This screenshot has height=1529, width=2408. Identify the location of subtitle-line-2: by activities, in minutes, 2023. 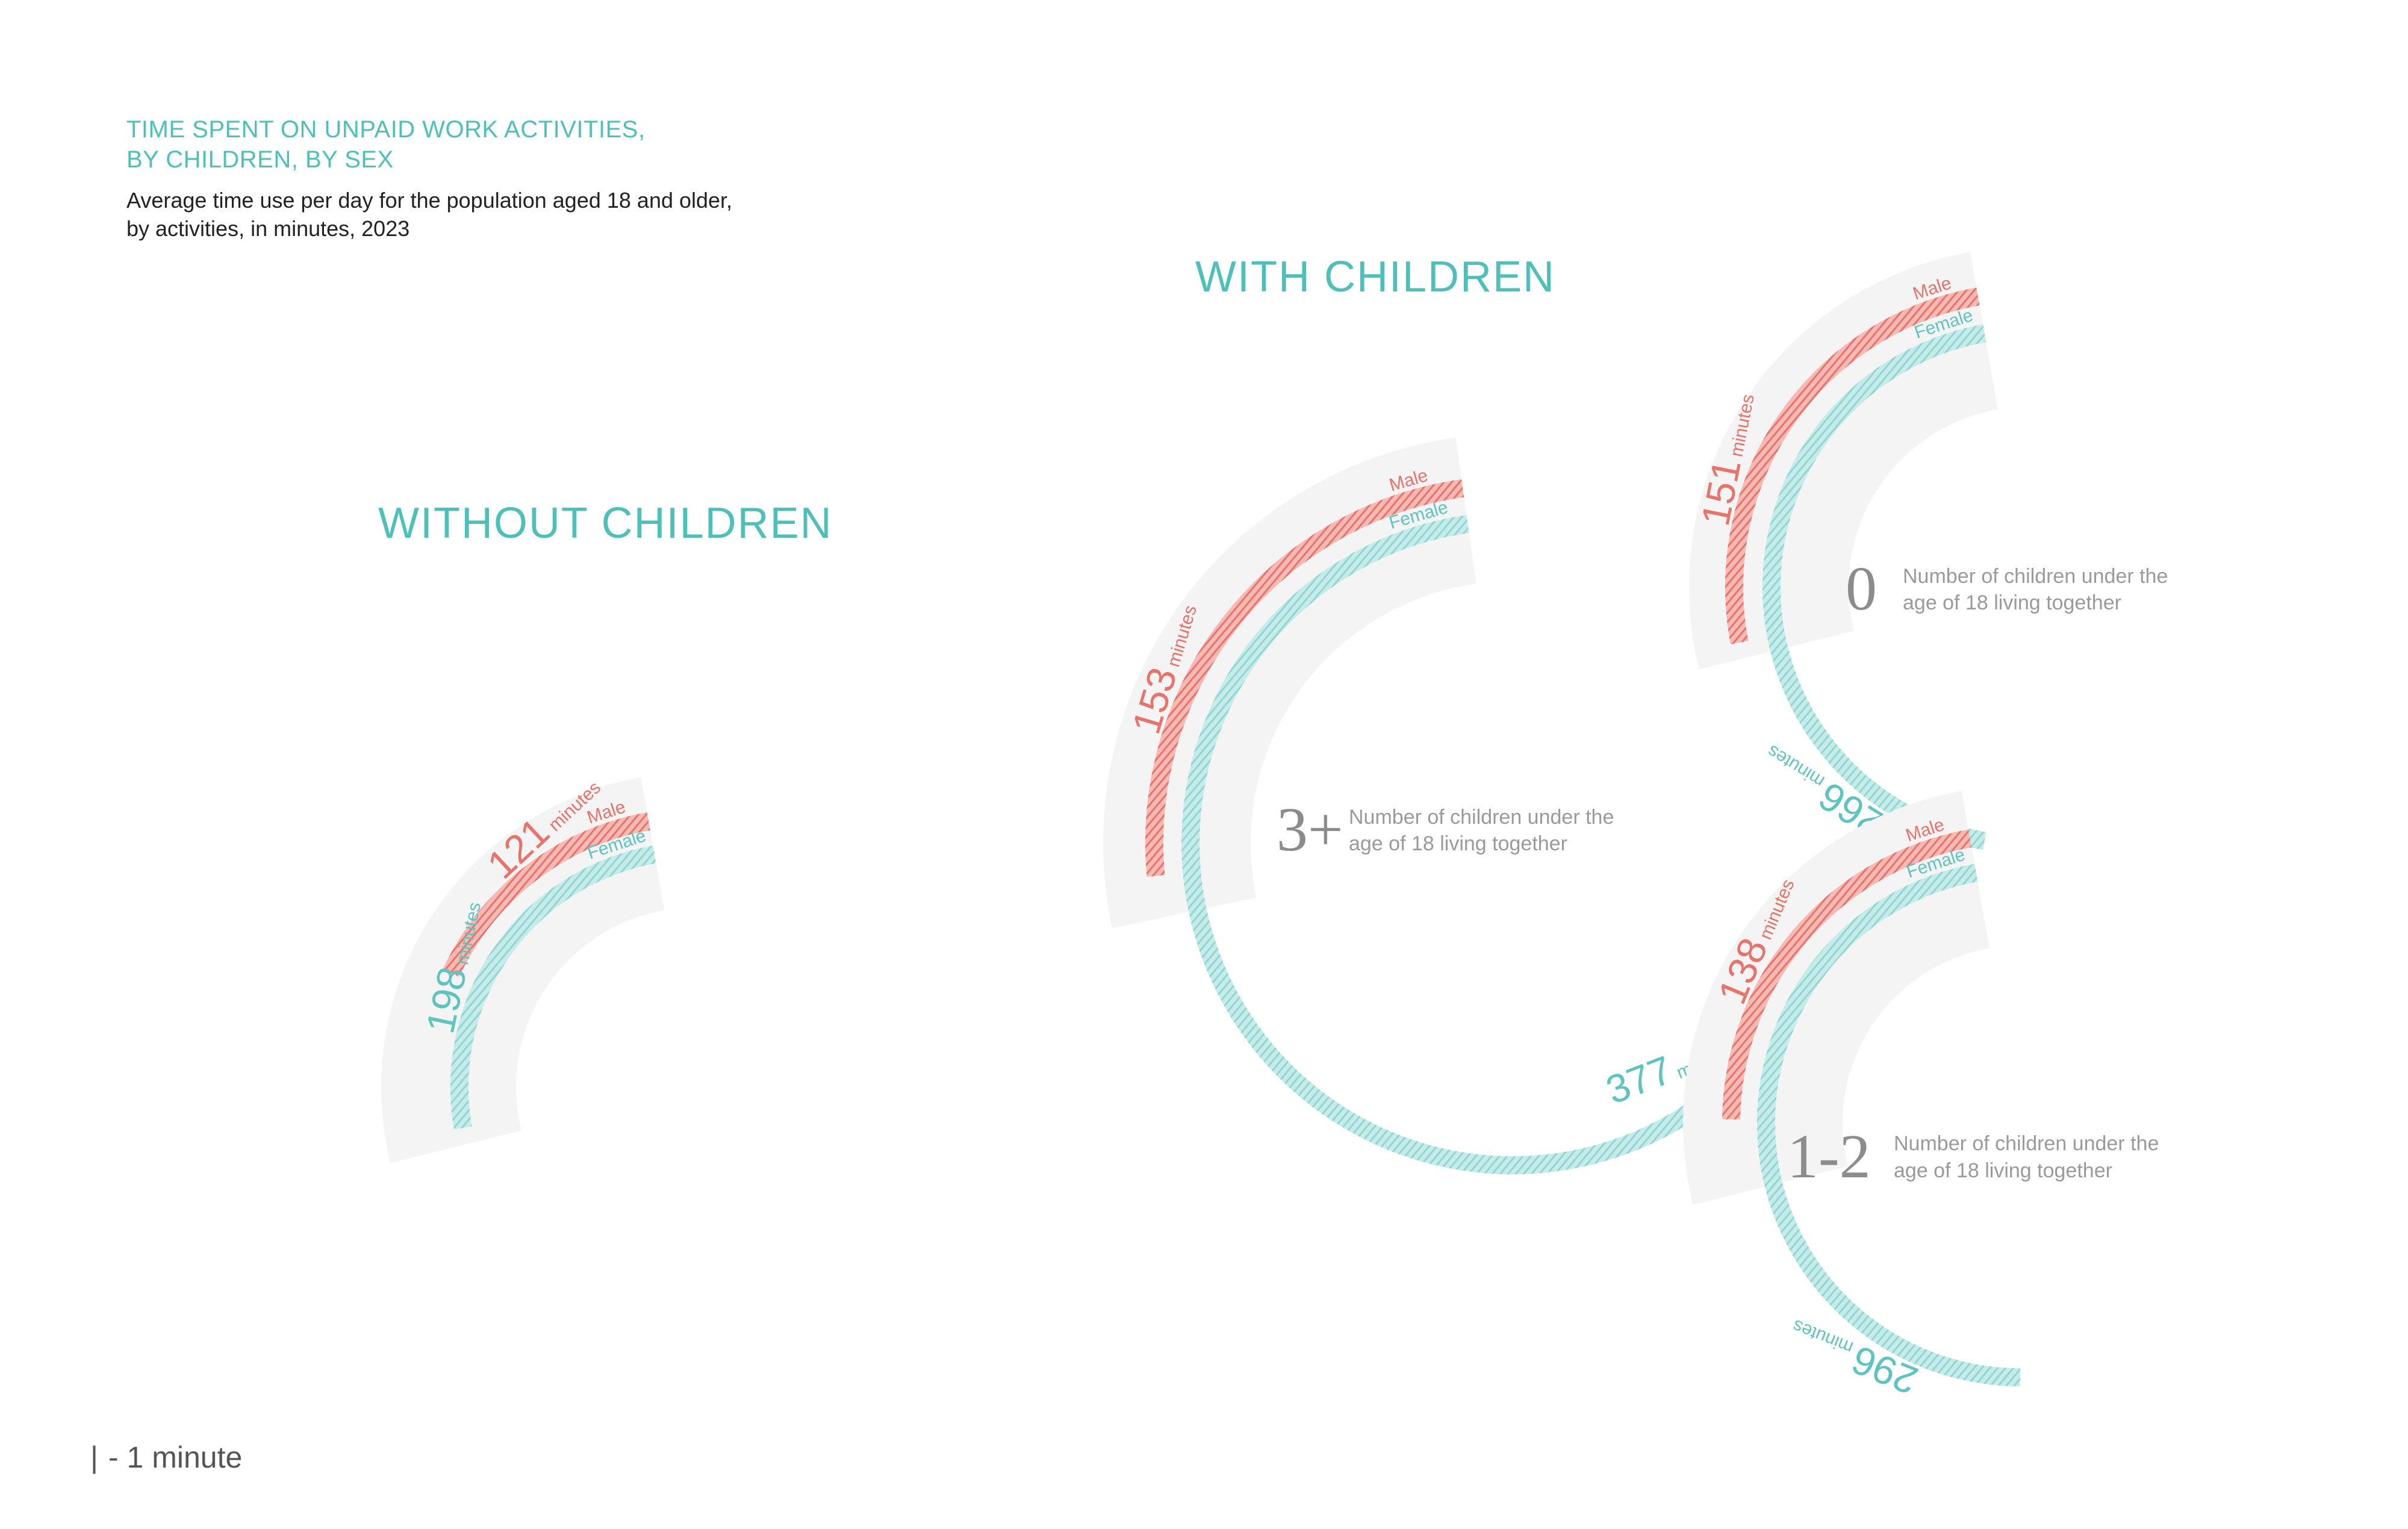
(267, 228).